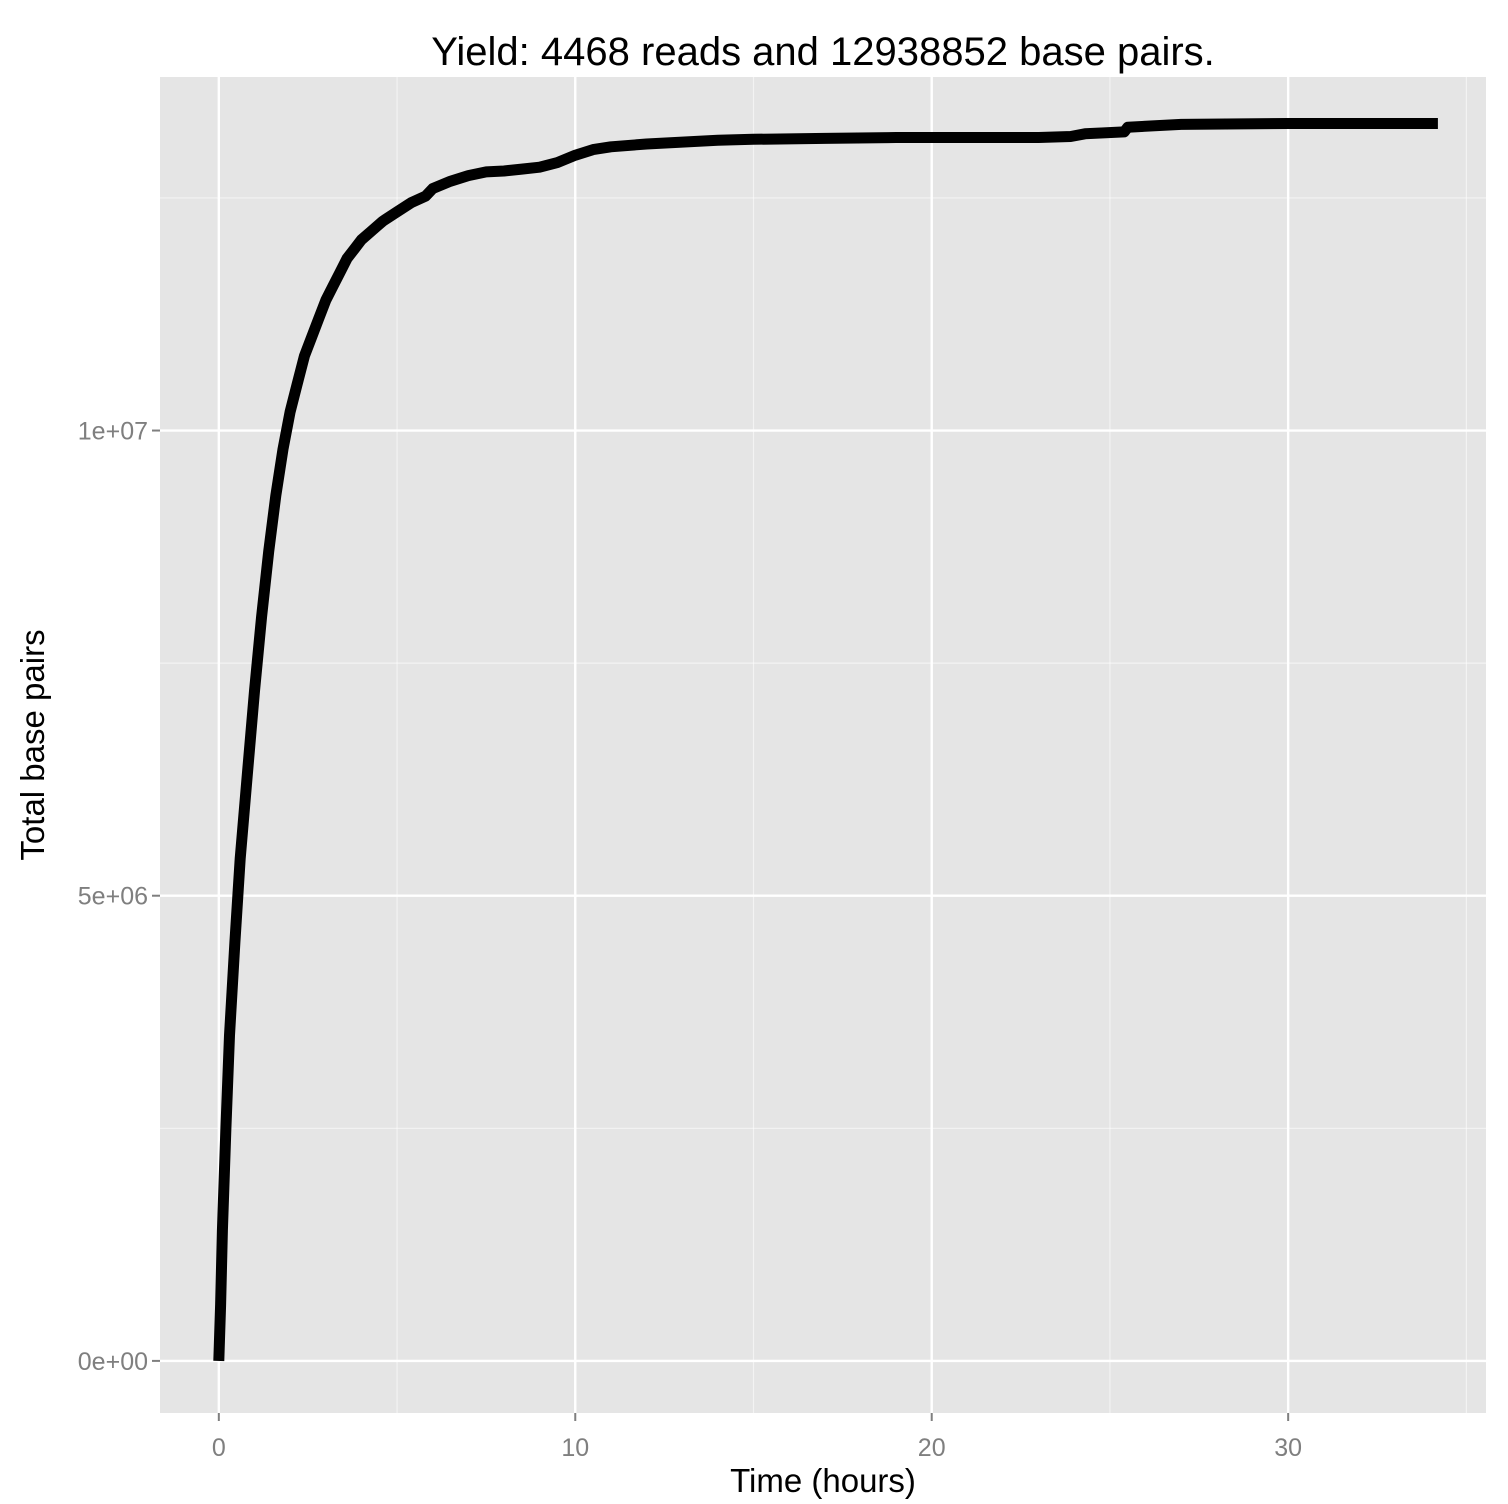  What do you see at coordinates (113, 432) in the screenshot?
I see `y-tick-label: 1e+07` at bounding box center [113, 432].